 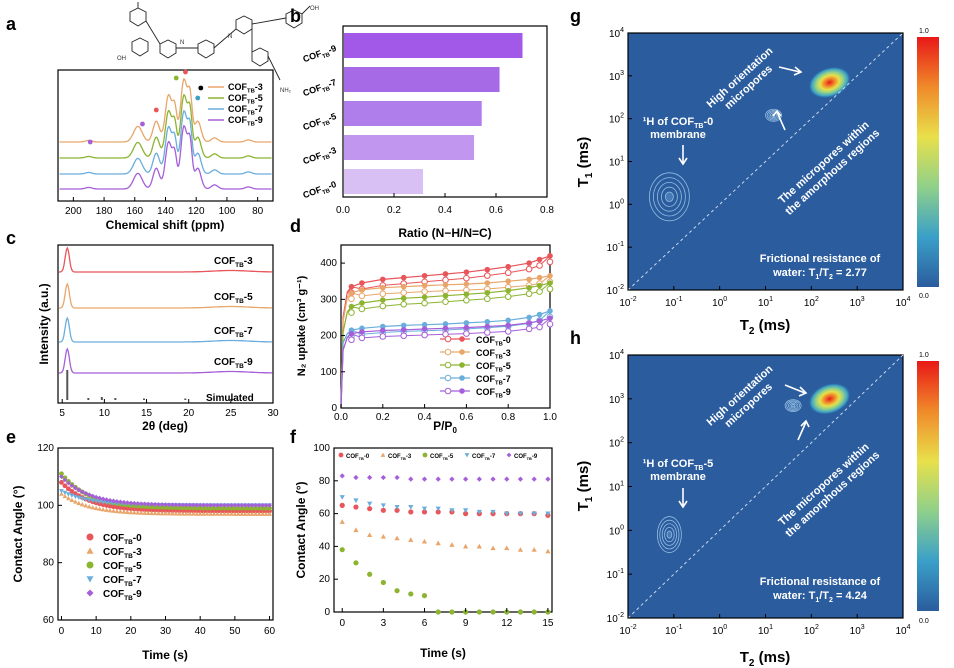 What do you see at coordinates (924, 621) in the screenshot?
I see `h-colorbar-min: 0.0` at bounding box center [924, 621].